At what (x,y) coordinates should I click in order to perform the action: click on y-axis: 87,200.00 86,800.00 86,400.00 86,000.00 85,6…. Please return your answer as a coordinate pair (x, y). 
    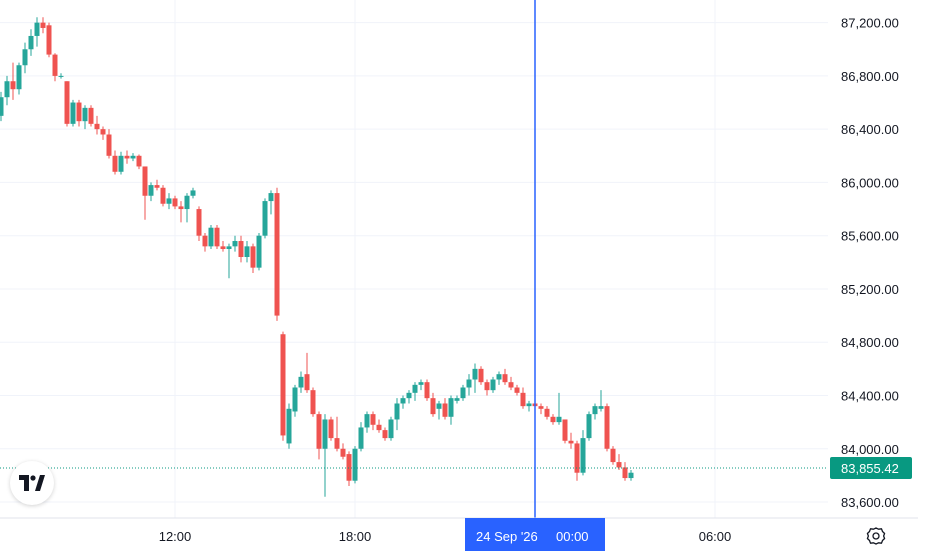
    Looking at the image, I should click on (870, 263).